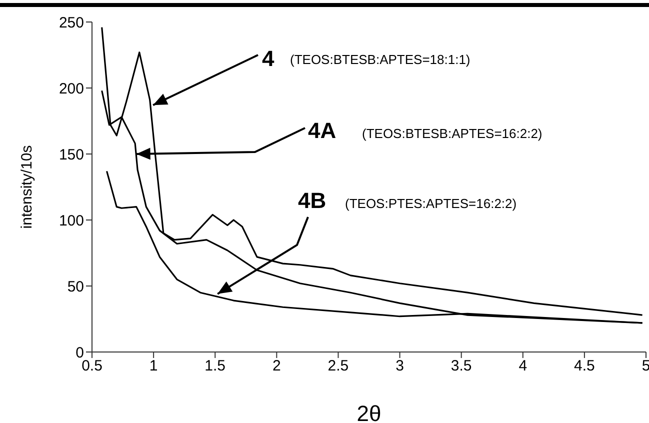 This screenshot has height=423, width=649. What do you see at coordinates (71, 221) in the screenshot?
I see `y-tick-label: 100` at bounding box center [71, 221].